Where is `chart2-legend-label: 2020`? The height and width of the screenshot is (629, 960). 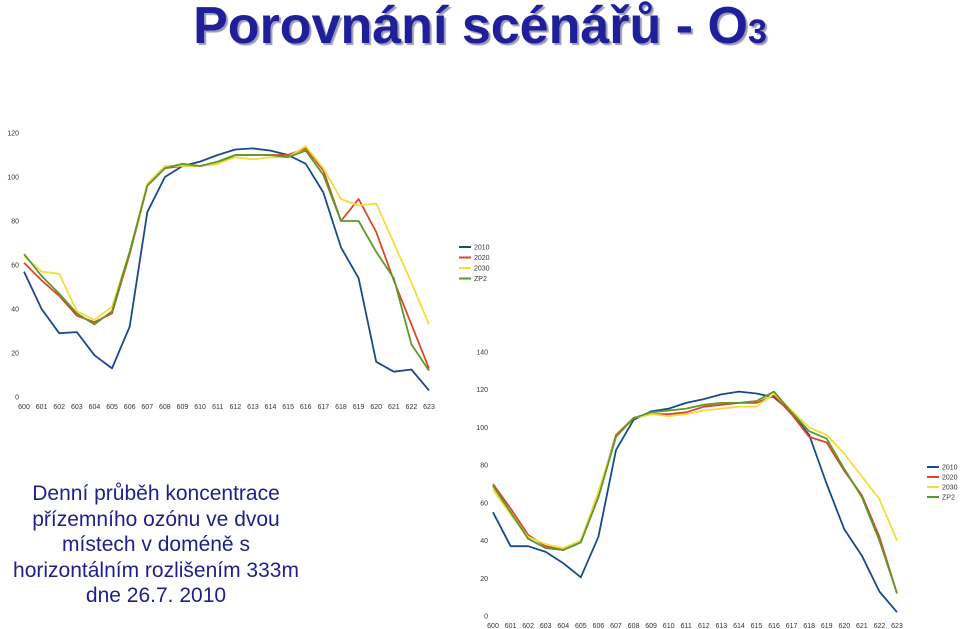 chart2-legend-label: 2020 is located at coordinates (950, 478).